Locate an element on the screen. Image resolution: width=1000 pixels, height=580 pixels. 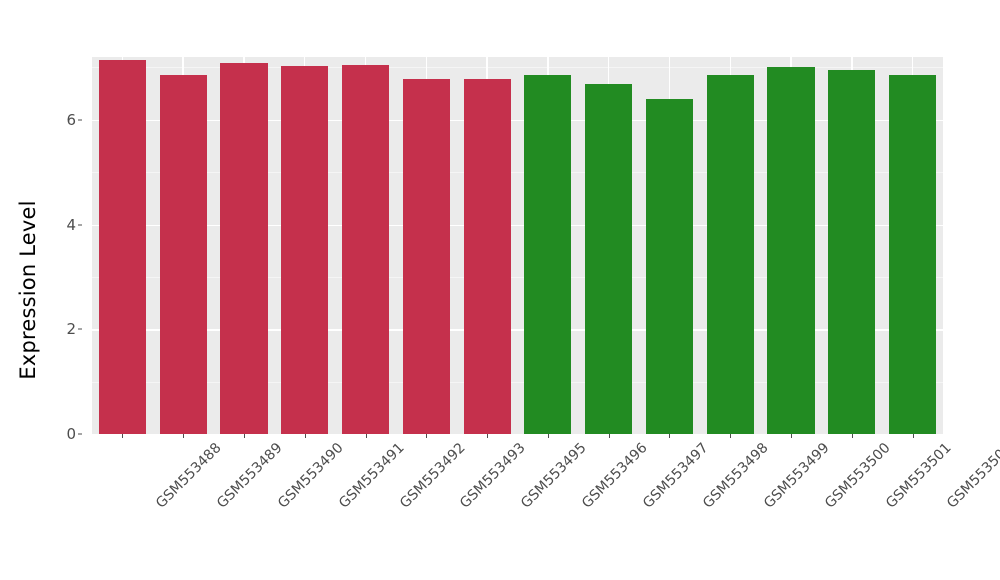
x-axis-tick-marks is located at coordinates (517, 436).